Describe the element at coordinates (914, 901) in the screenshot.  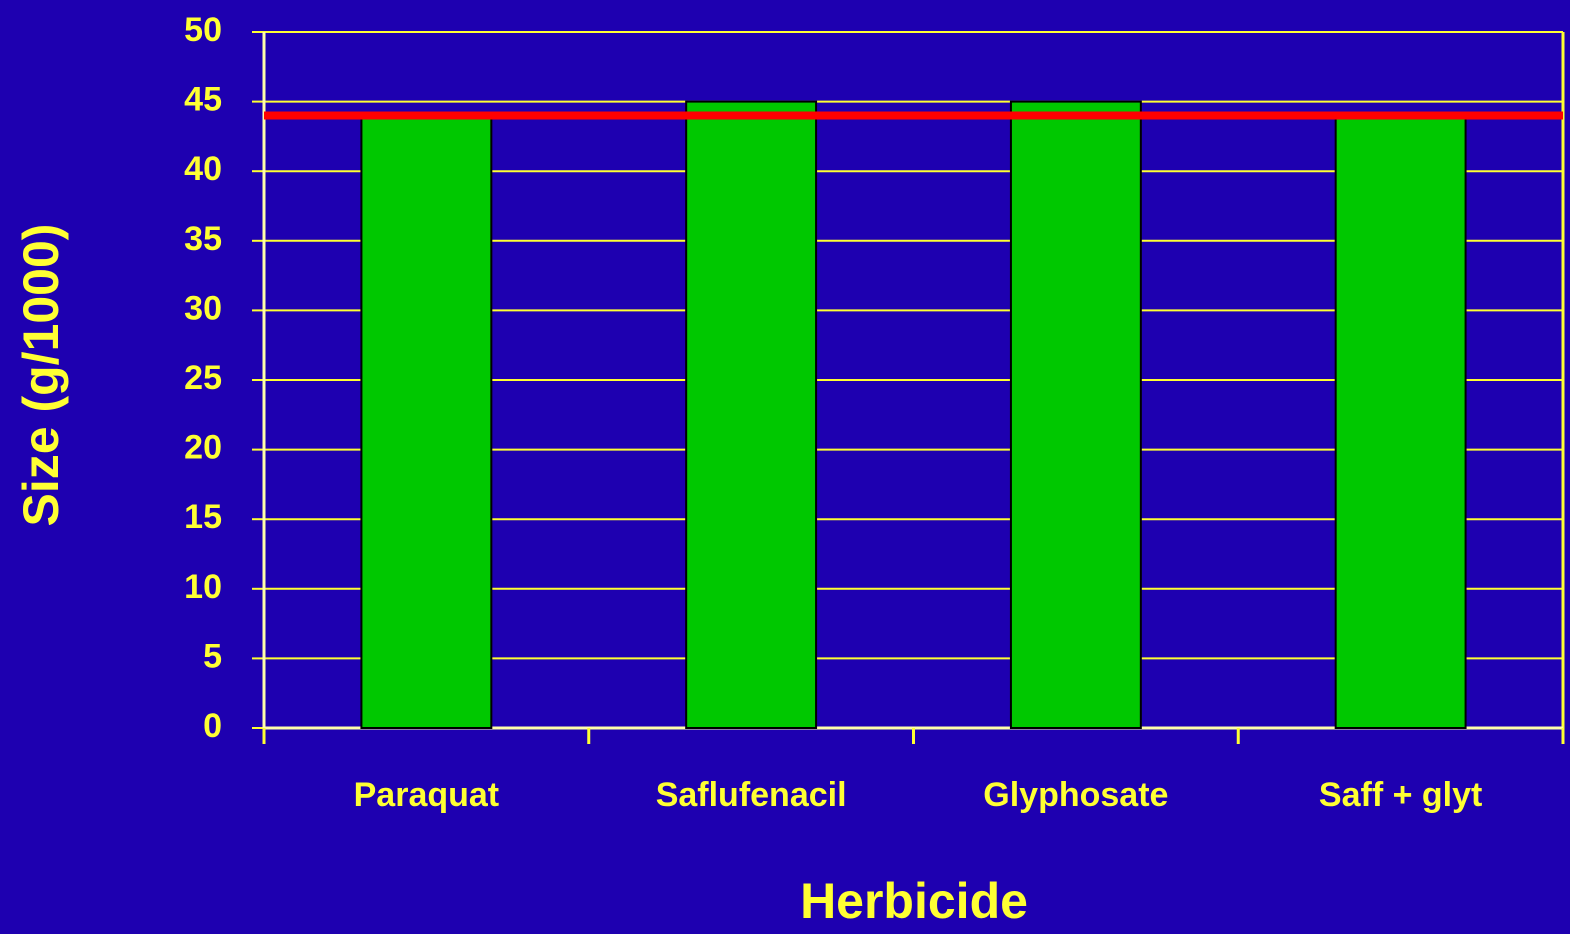
I see `x-axis-title: Herbicide` at that location.